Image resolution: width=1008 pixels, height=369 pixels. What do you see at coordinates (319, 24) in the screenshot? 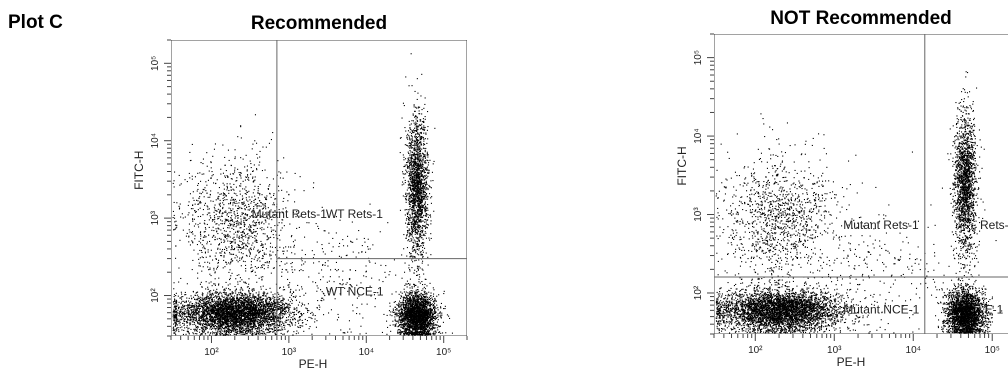
I see `chart-title-recommended: Recommended` at bounding box center [319, 24].